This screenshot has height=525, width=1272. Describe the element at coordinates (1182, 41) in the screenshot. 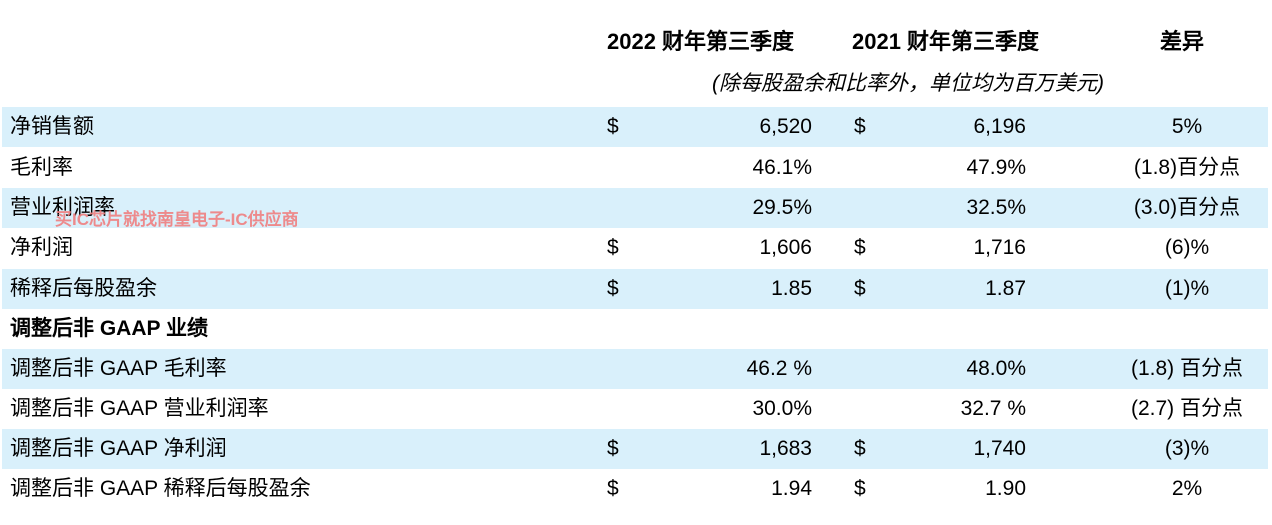

I see `column-header-difference: 差异` at that location.